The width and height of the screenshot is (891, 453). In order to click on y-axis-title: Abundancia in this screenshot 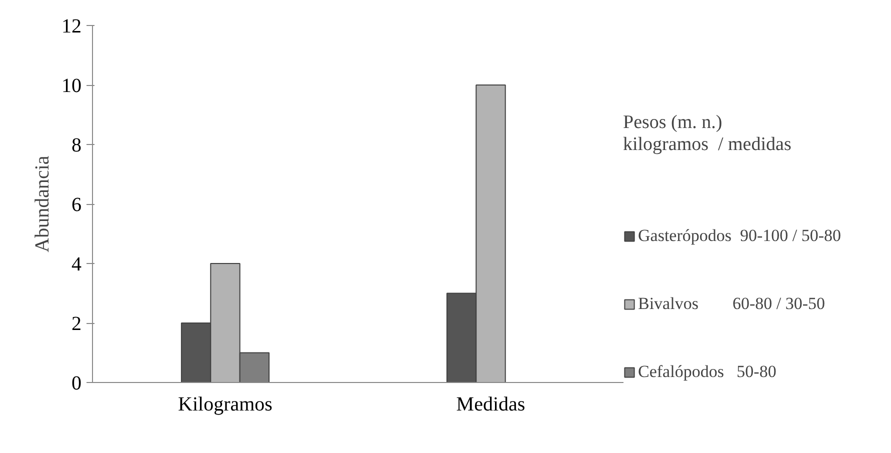, I will do `click(43, 204)`.